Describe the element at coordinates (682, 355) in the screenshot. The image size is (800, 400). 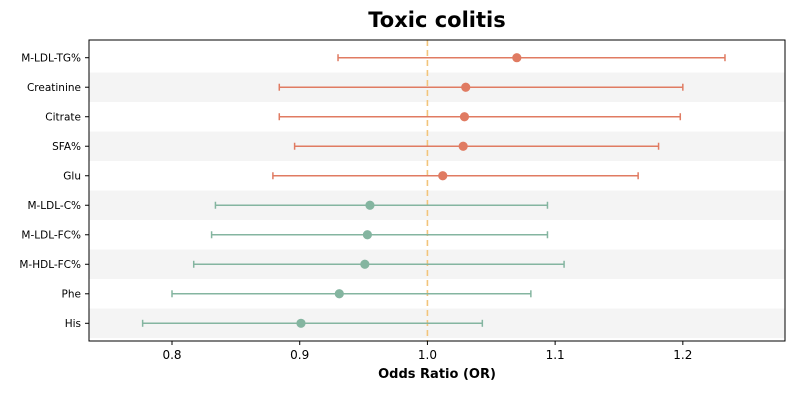
I see `x-tick-label: 1.2` at that location.